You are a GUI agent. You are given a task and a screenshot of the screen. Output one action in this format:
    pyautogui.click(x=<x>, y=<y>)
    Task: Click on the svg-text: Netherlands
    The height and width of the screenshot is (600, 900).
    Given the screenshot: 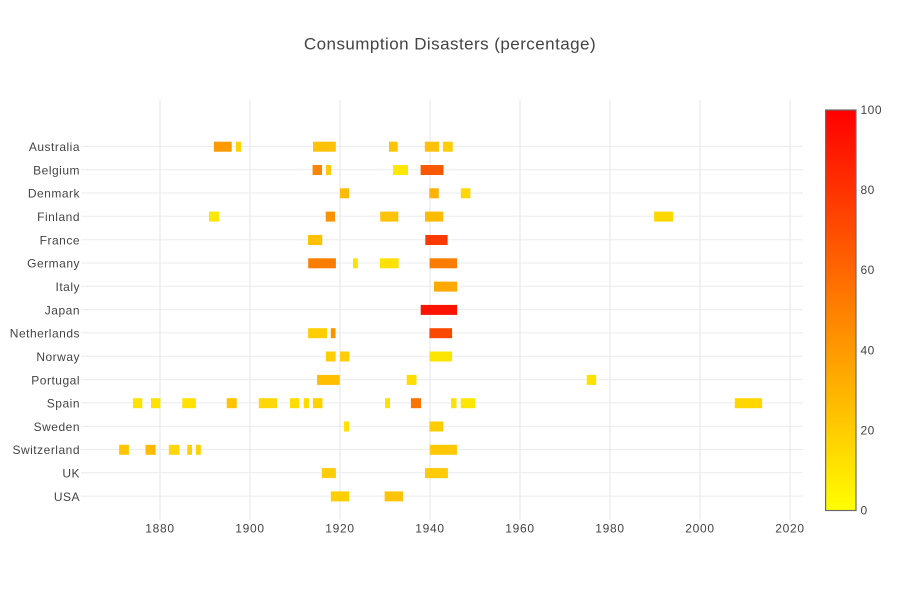 What is the action you would take?
    pyautogui.click(x=45, y=334)
    